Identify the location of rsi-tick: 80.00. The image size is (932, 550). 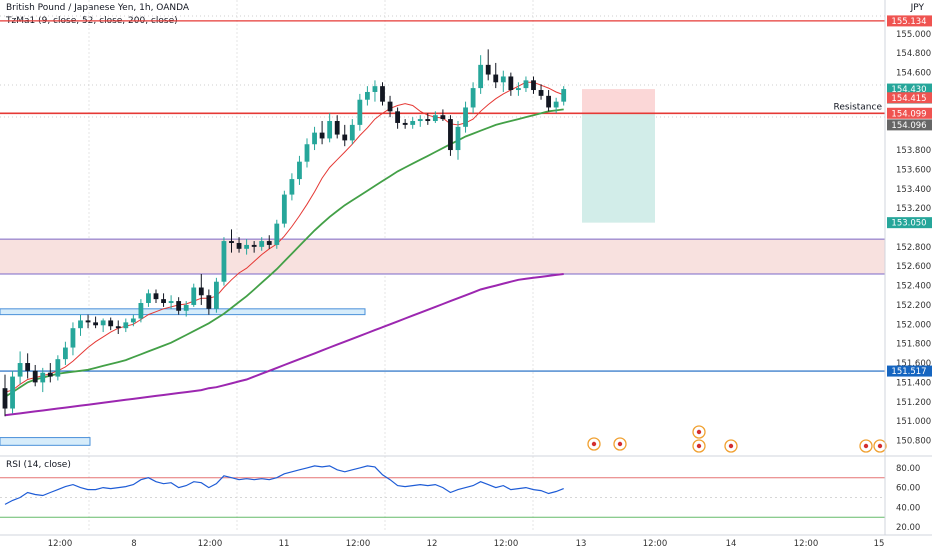
(908, 469).